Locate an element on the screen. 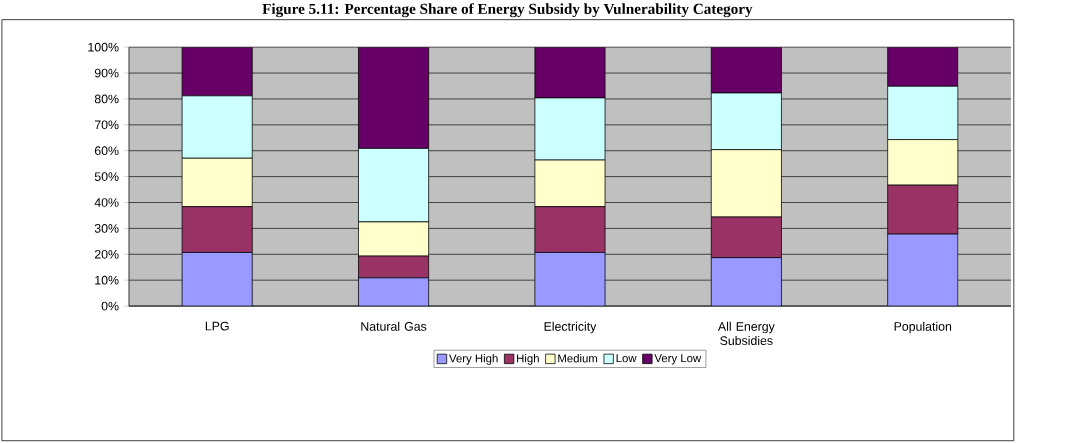 This screenshot has width=1071, height=443. y-tick-label: 40% is located at coordinates (106, 203).